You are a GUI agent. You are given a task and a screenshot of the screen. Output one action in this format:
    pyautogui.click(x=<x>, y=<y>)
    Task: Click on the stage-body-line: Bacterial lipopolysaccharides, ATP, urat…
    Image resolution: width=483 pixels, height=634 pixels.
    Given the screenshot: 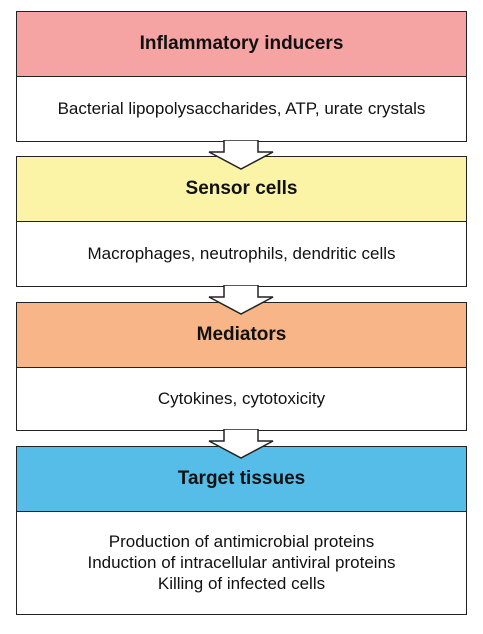 What is the action you would take?
    pyautogui.click(x=241, y=108)
    